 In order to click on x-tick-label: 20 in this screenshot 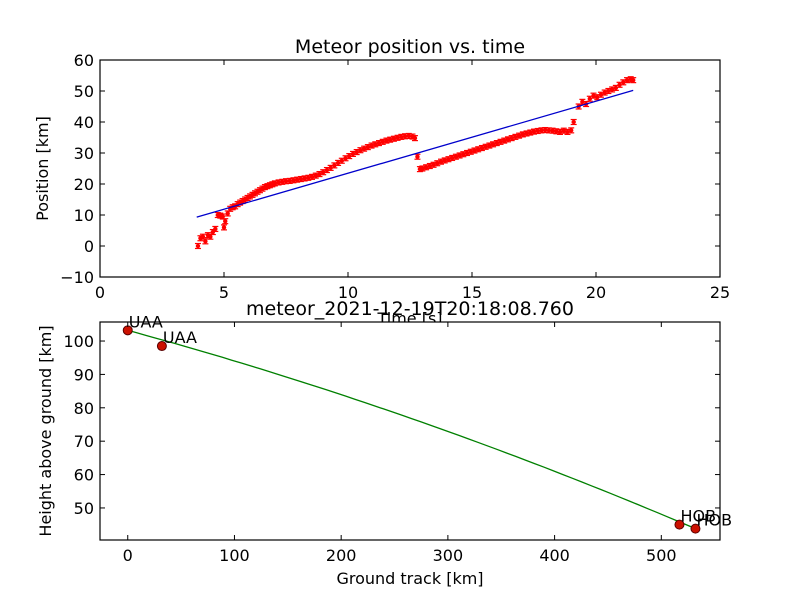, I will do `click(596, 292)`.